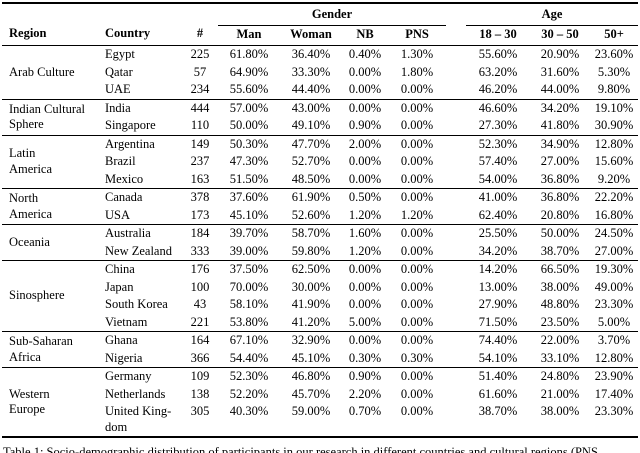 This screenshot has width=640, height=453. I want to click on woman-cell: 46.80%, so click(311, 376).